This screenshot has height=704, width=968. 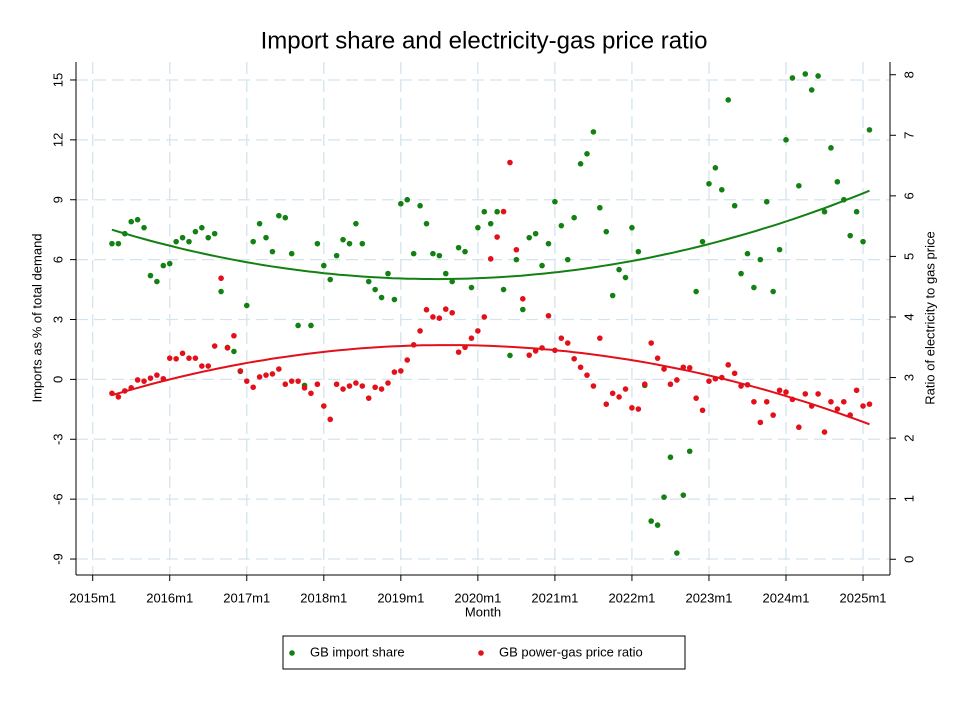 I want to click on x-tick-label: 2017m1, so click(x=246, y=597).